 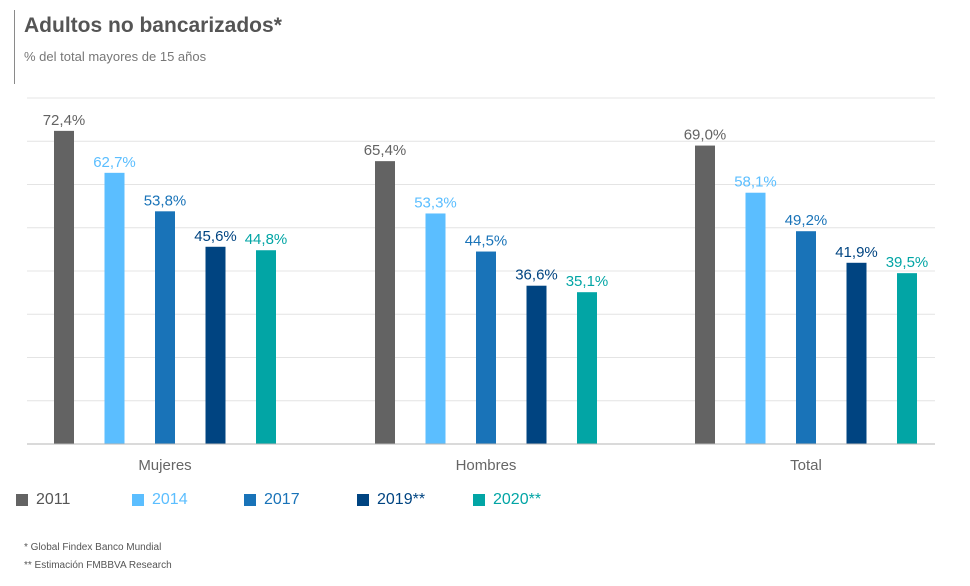 What do you see at coordinates (266, 239) in the screenshot?
I see `data-label: 44,8%` at bounding box center [266, 239].